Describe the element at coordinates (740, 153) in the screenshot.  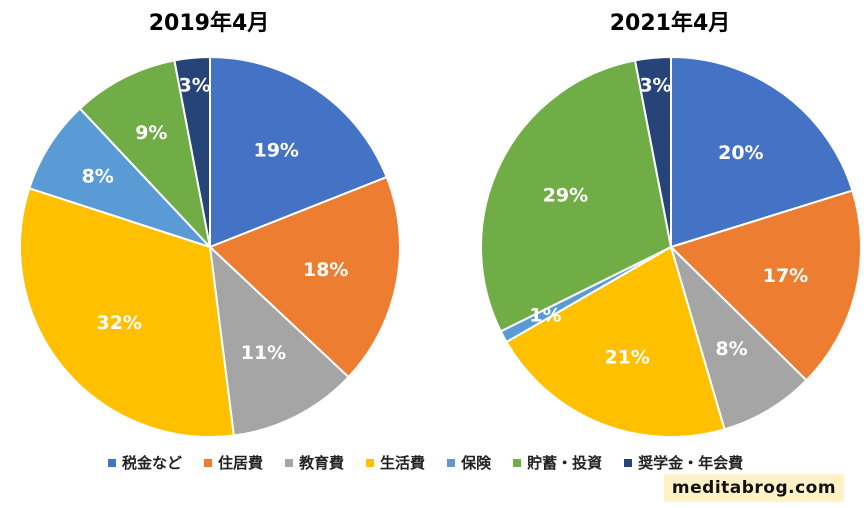
I see `slice-label-tax: 20%` at that location.